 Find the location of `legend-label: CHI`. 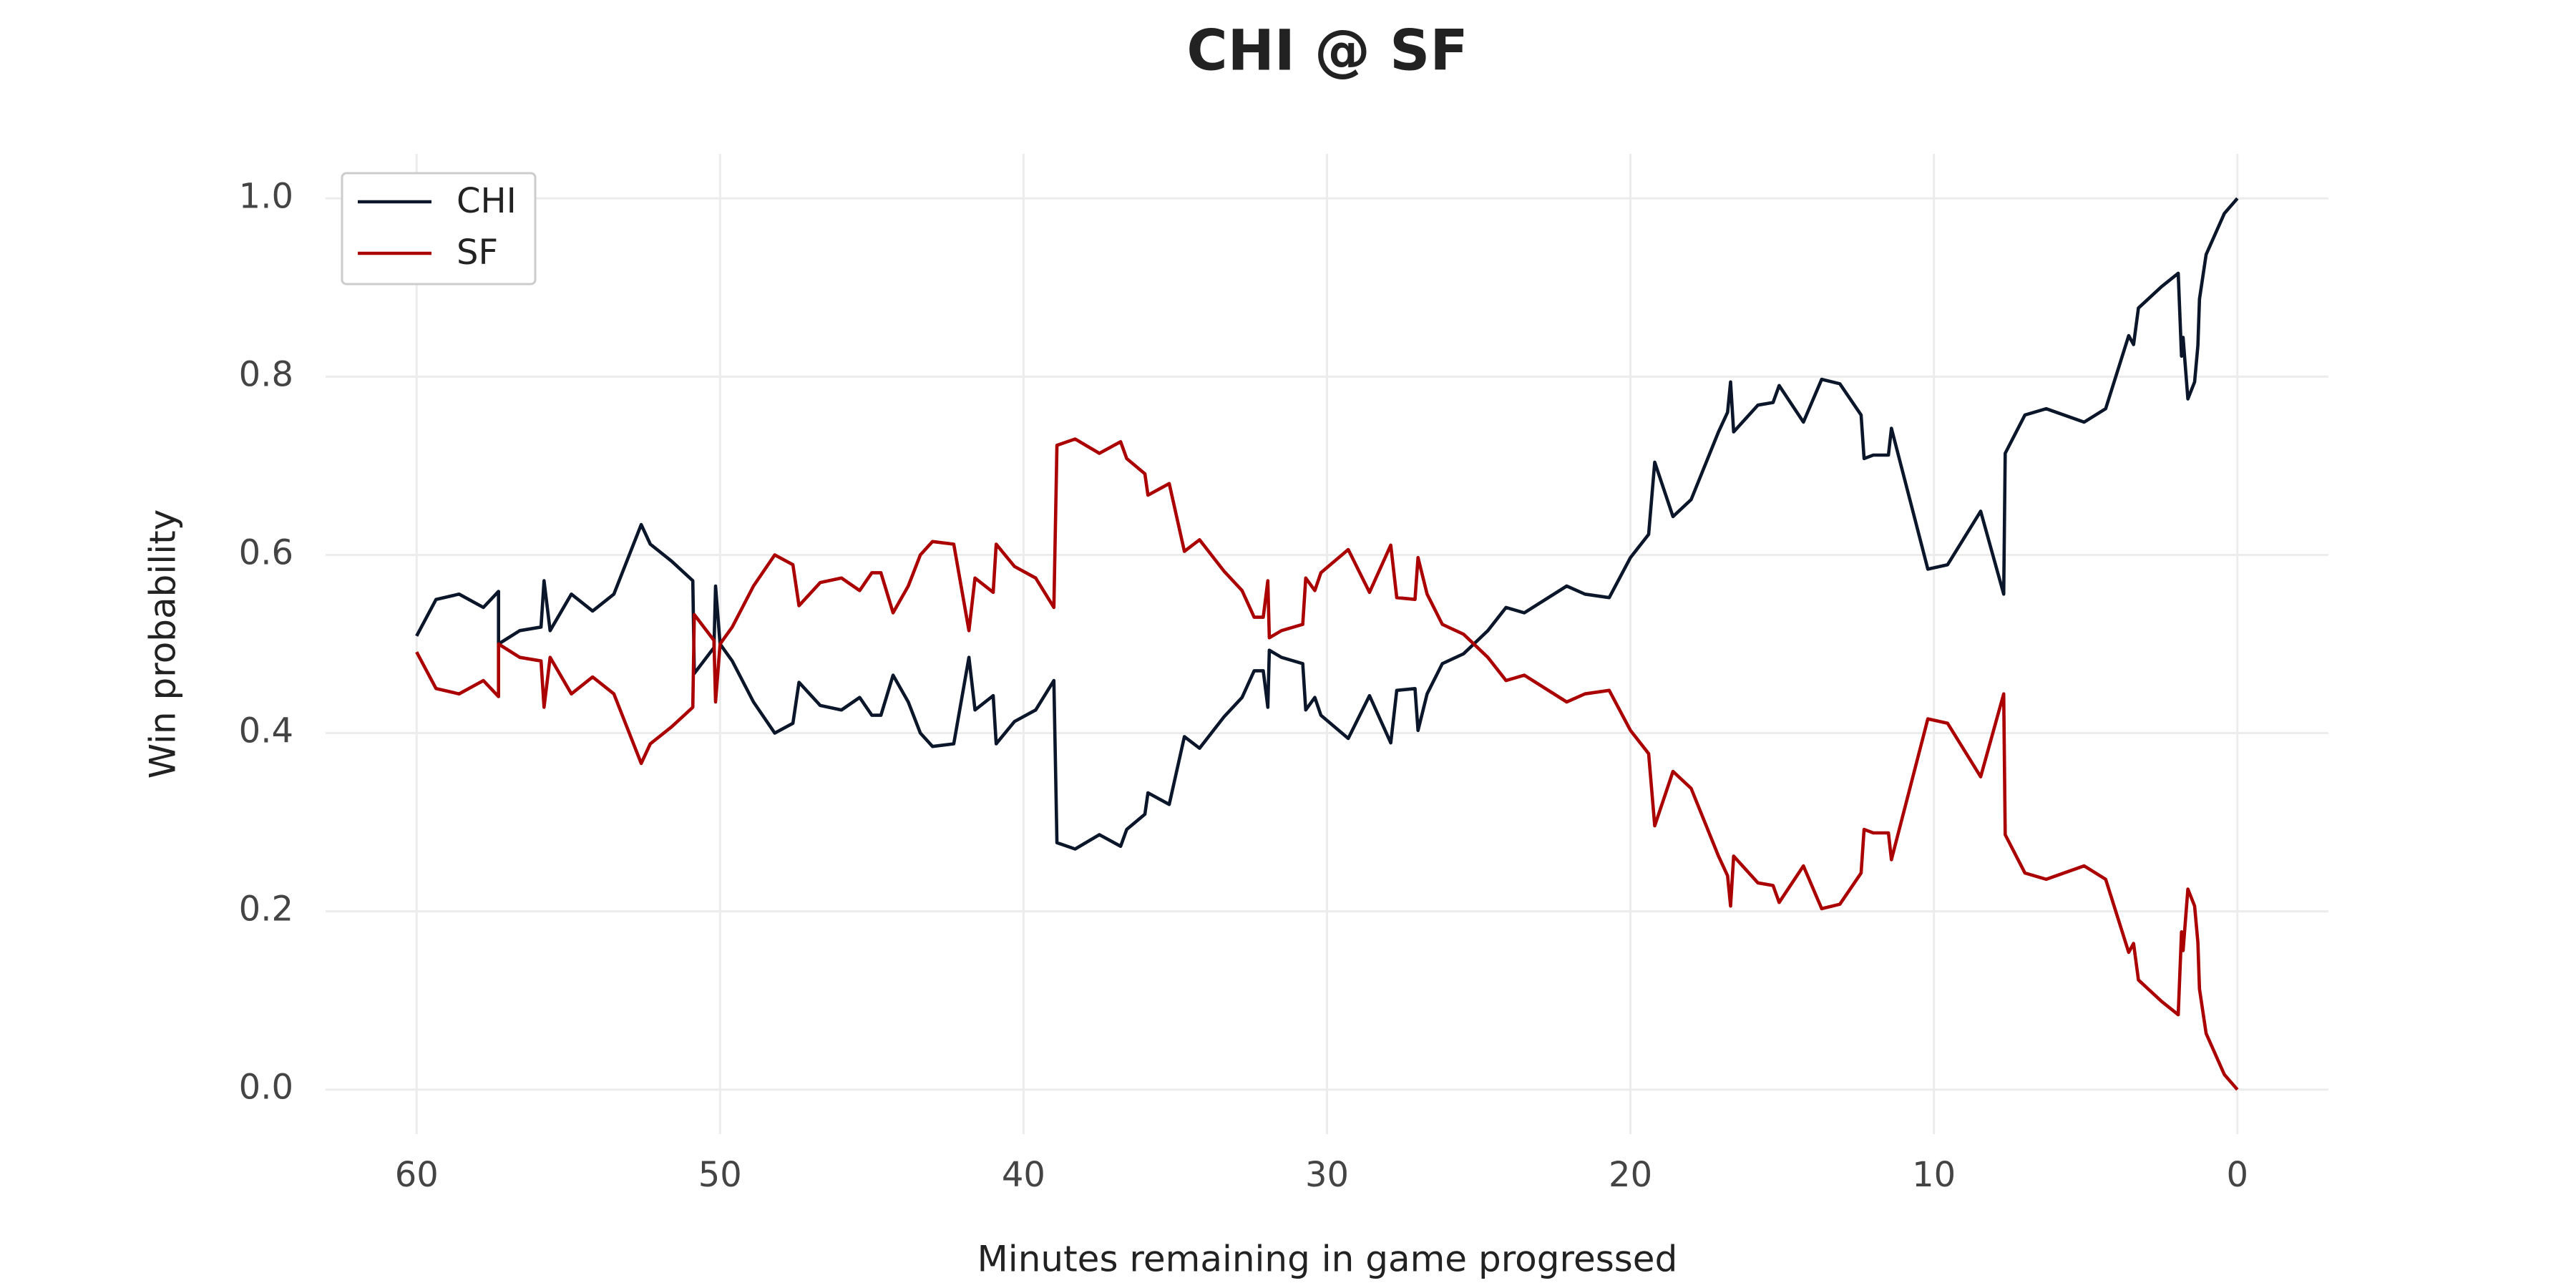

legend-label: CHI is located at coordinates (487, 201).